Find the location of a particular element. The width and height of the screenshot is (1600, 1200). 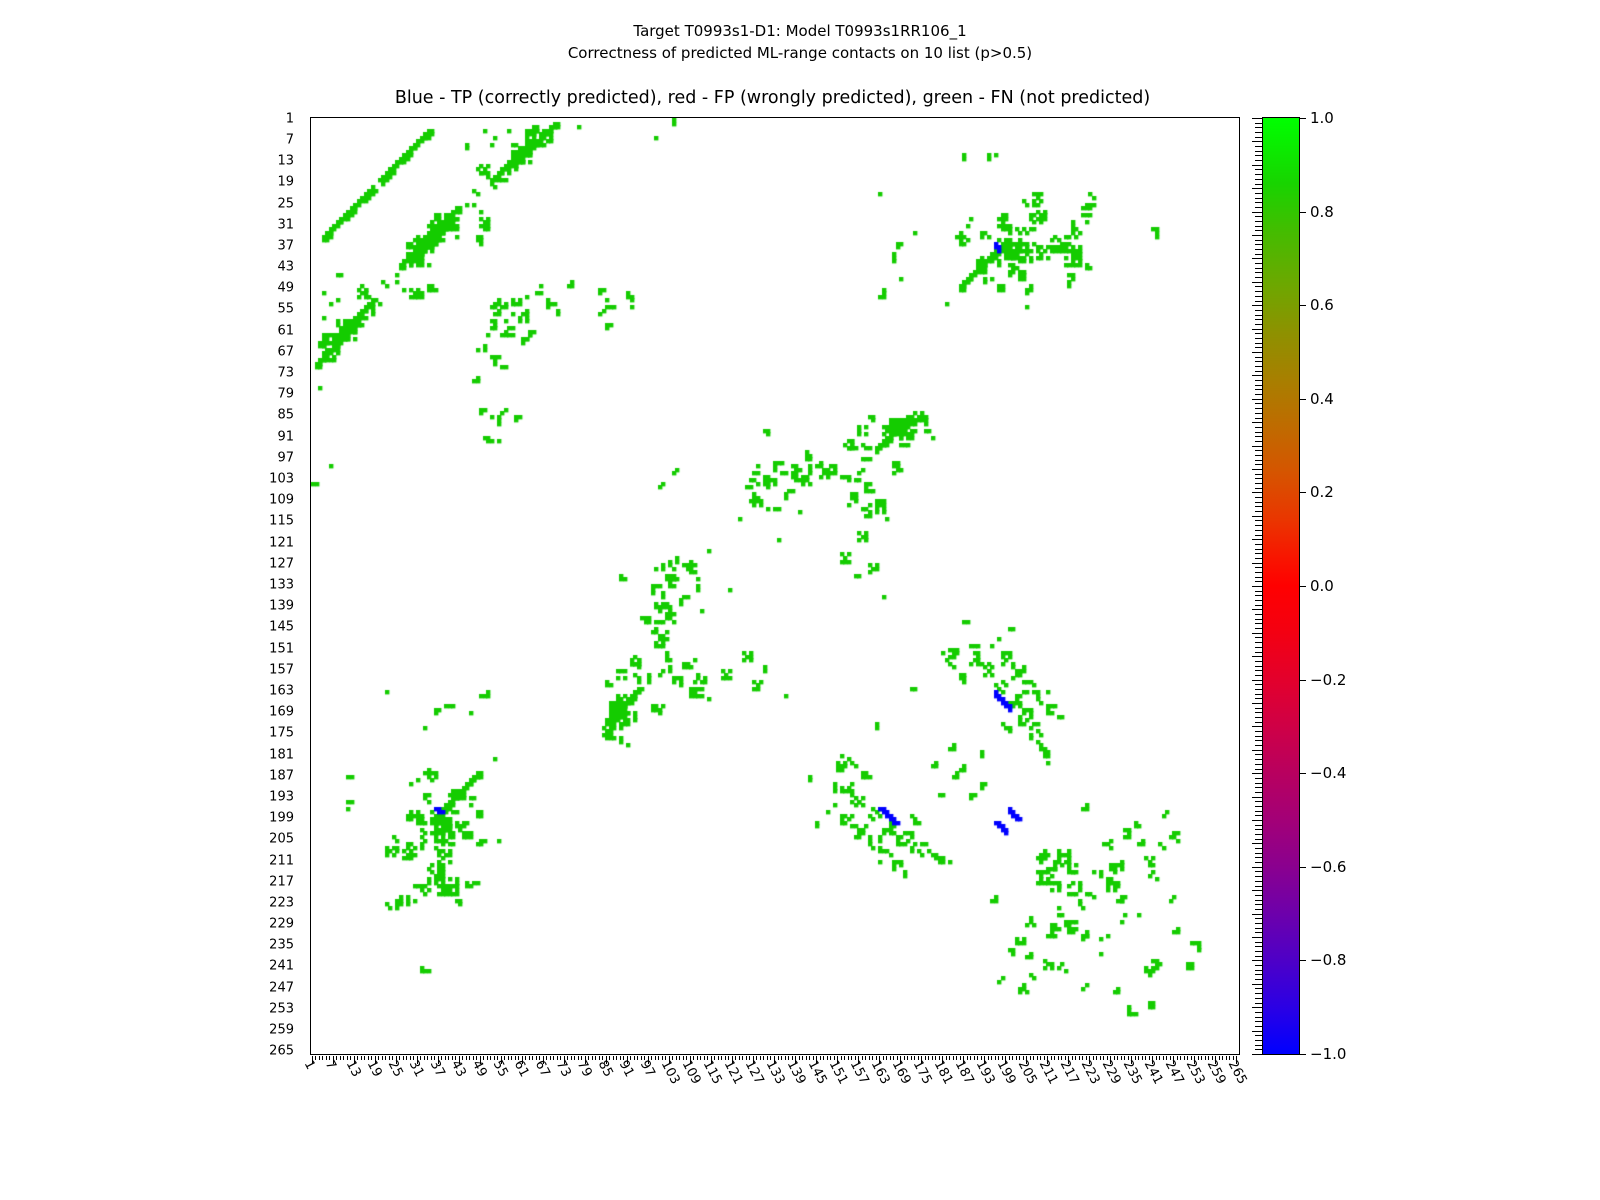

y-tick-label: 85 is located at coordinates (285, 415).